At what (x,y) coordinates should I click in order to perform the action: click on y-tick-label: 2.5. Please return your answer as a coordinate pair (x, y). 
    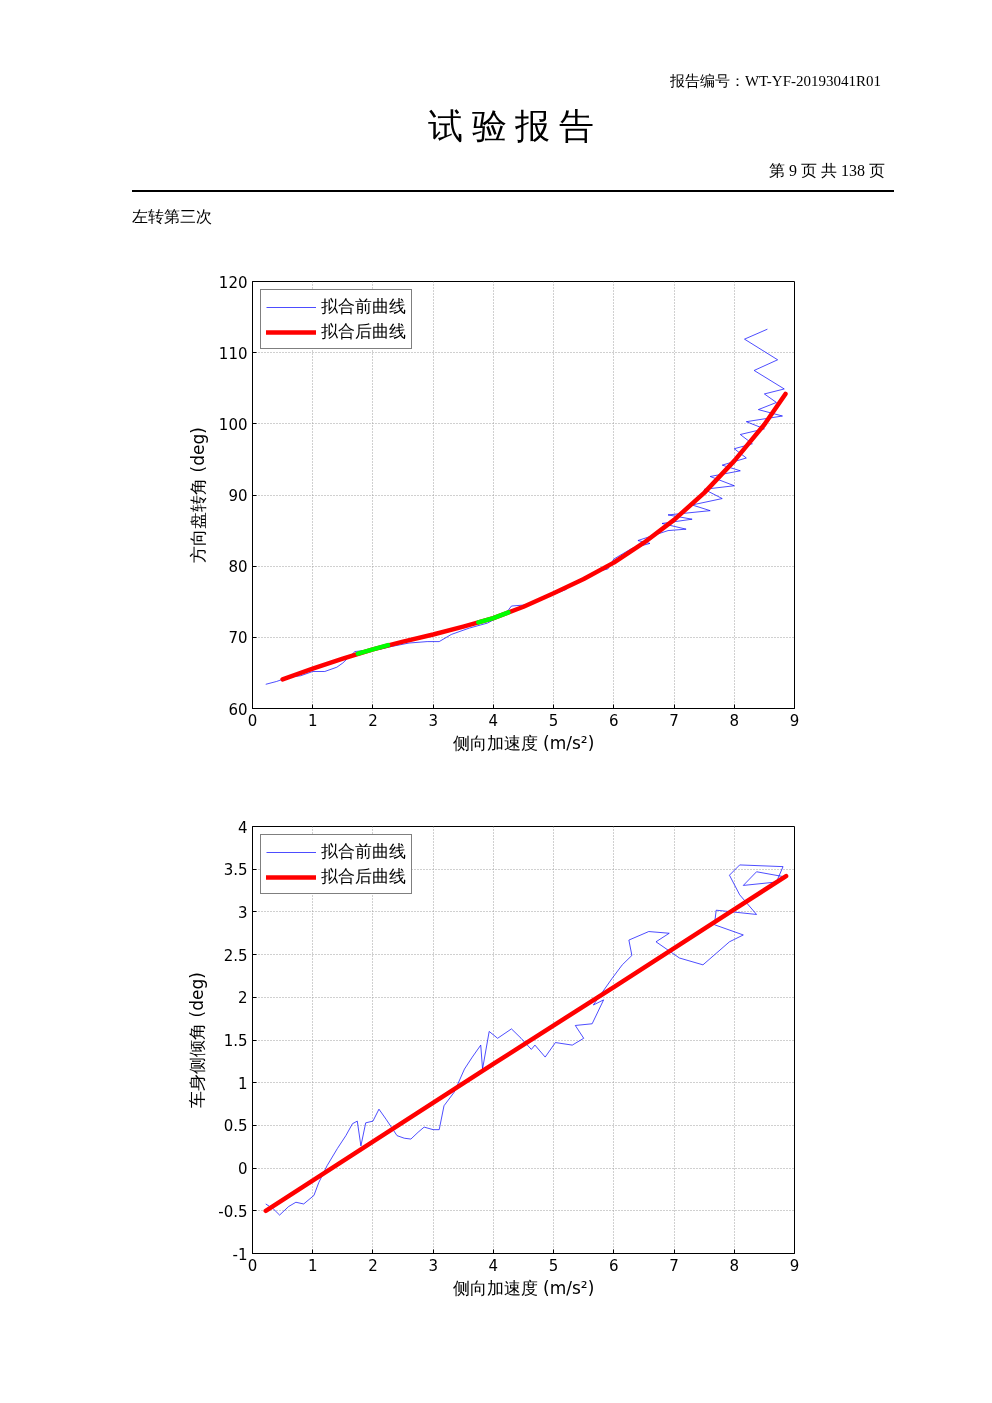
    Looking at the image, I should click on (235, 955).